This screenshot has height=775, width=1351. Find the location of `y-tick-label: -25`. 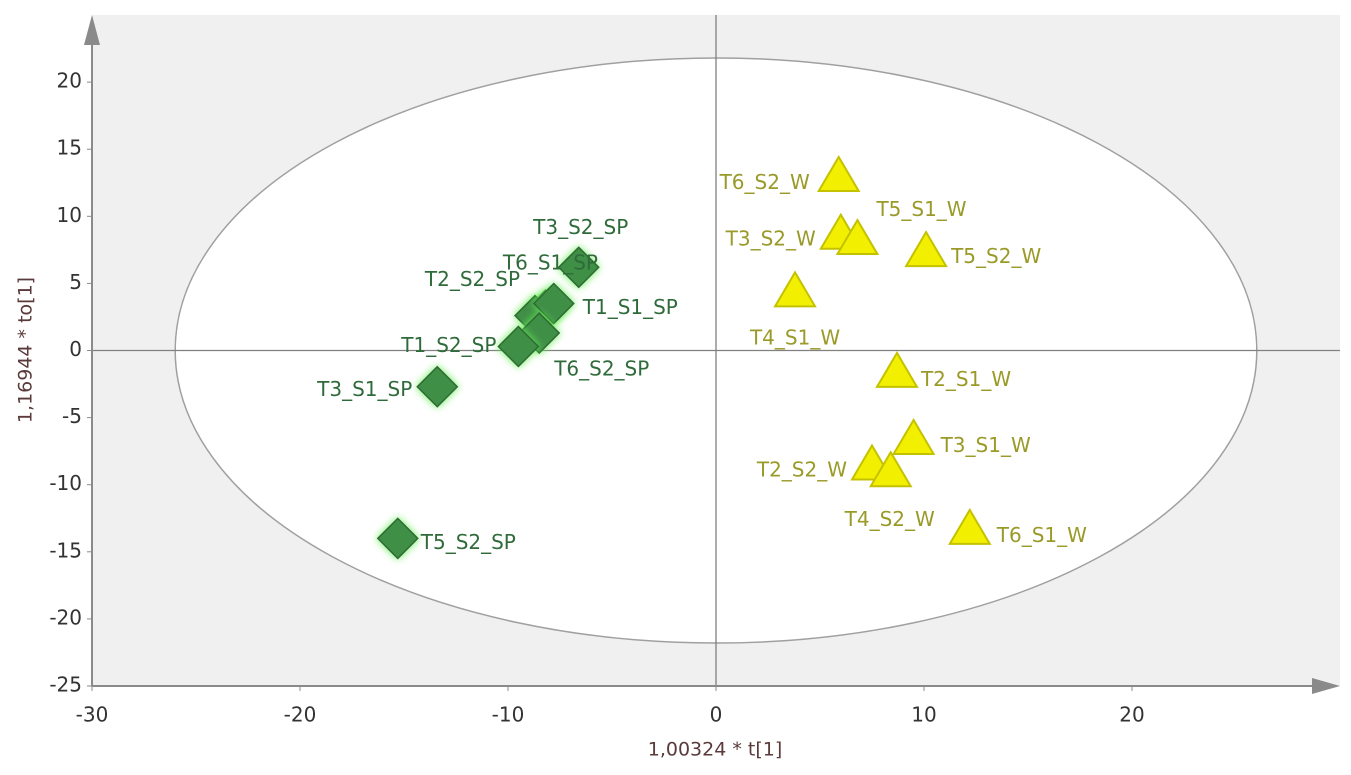

y-tick-label: -25 is located at coordinates (65, 685).